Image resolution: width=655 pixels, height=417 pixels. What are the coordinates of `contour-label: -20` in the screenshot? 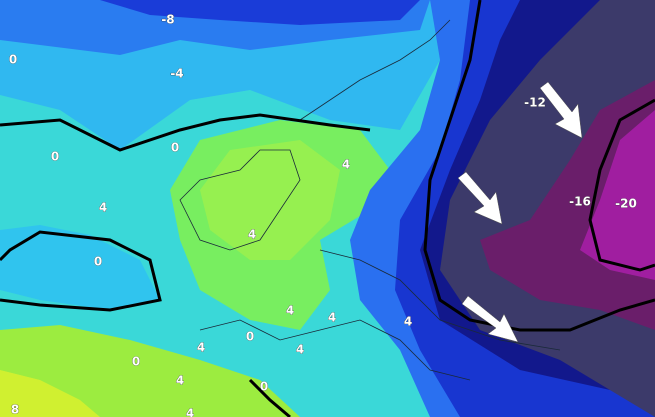 It's located at (626, 204).